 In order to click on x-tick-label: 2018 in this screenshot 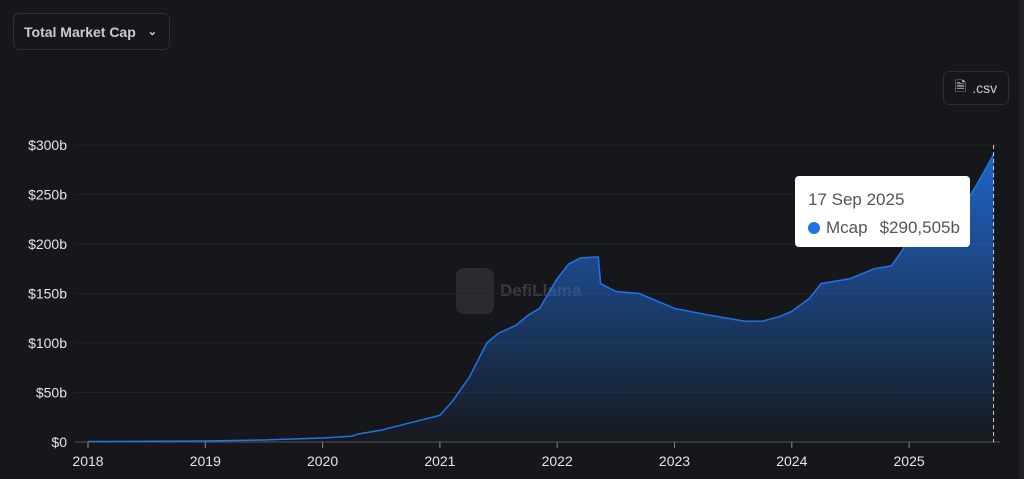, I will do `click(87, 461)`.